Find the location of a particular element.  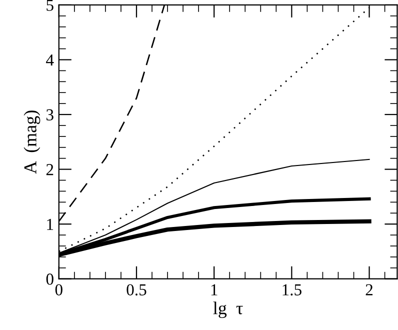

x-tick-label: 0 is located at coordinates (58, 290).